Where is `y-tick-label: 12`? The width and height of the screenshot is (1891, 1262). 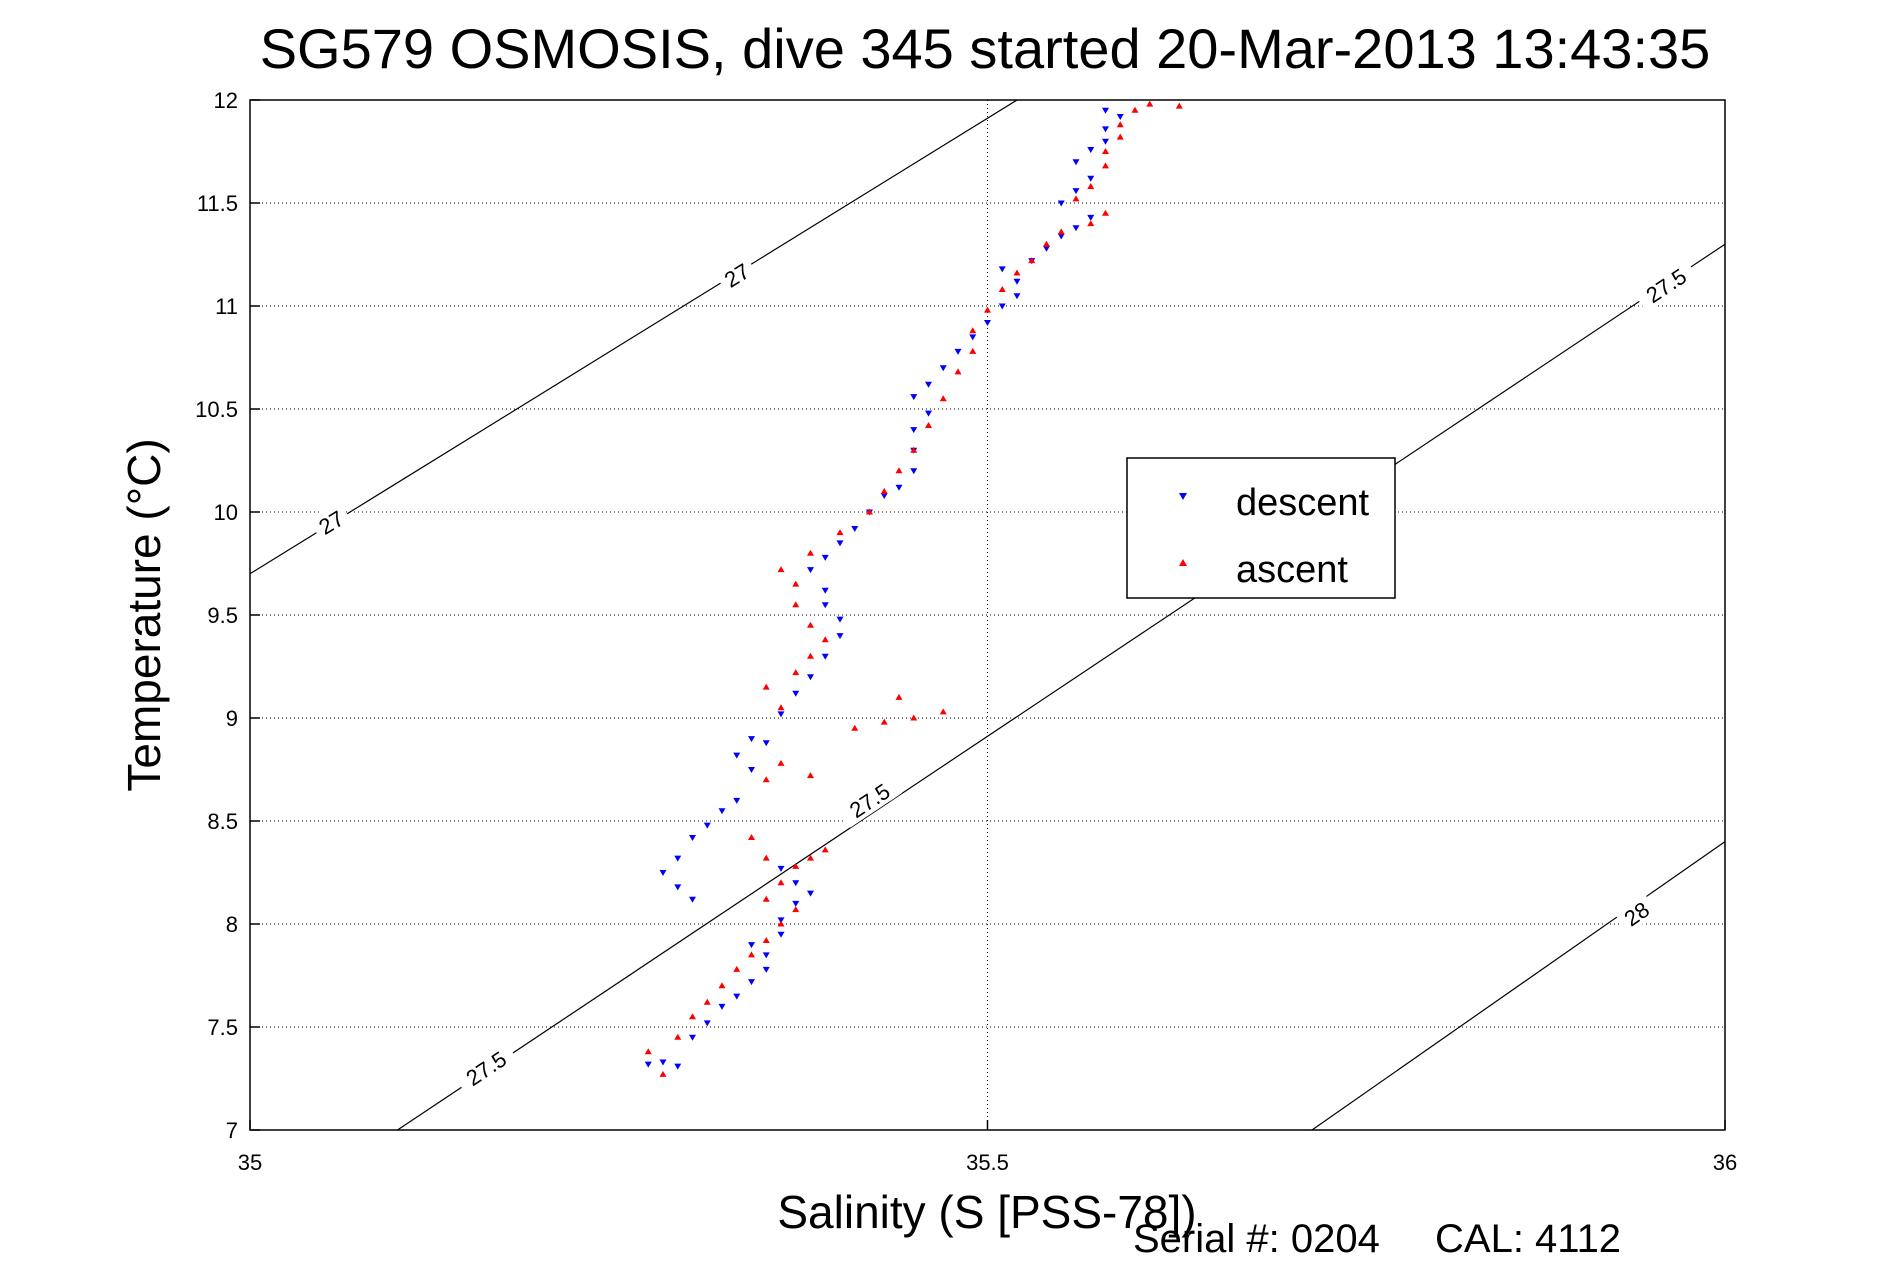 y-tick-label: 12 is located at coordinates (226, 100).